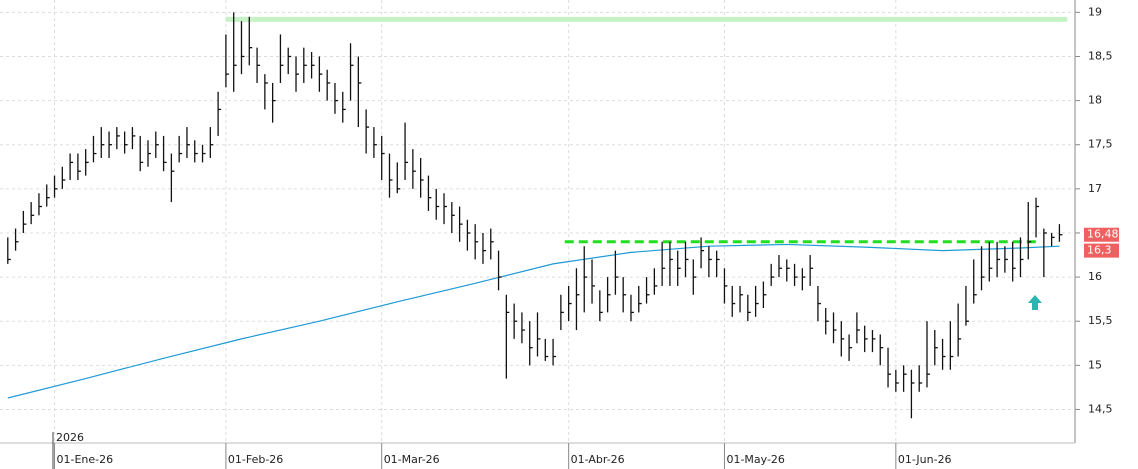 The width and height of the screenshot is (1138, 469). I want to click on y-tick-label: 19, so click(1095, 11).